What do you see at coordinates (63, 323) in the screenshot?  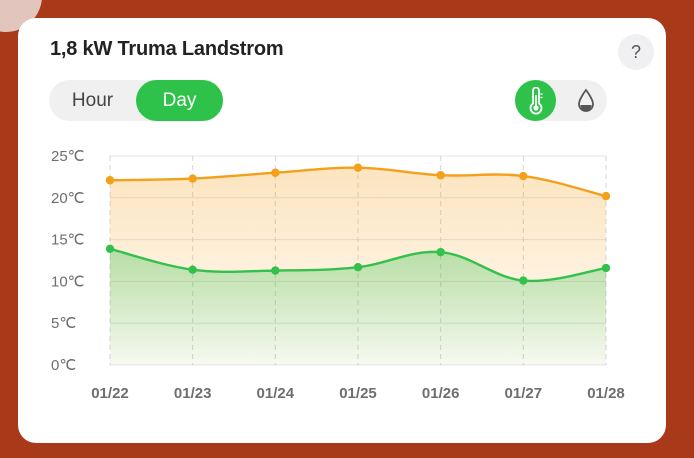 I see `y-tick-label: 5℃` at bounding box center [63, 323].